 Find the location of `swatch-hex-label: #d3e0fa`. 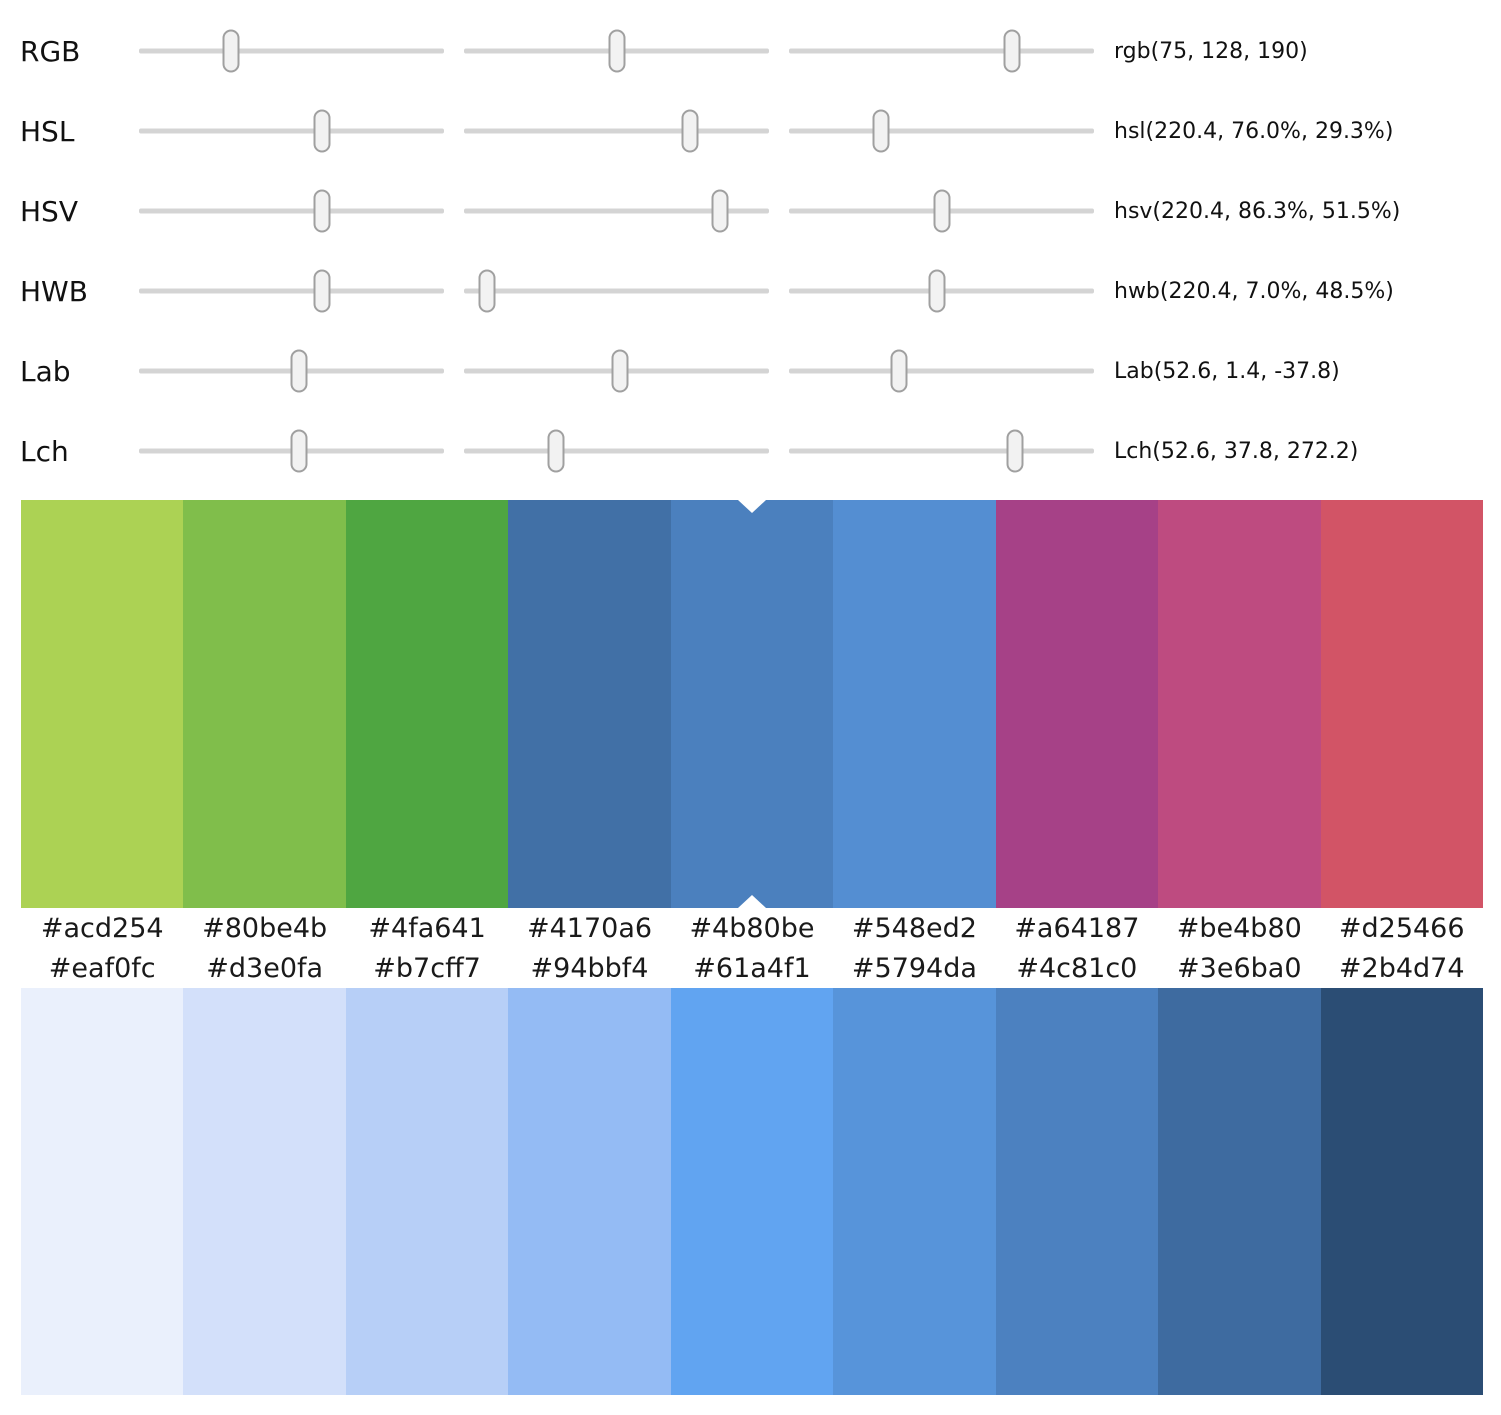

swatch-hex-label: #d3e0fa is located at coordinates (265, 968).